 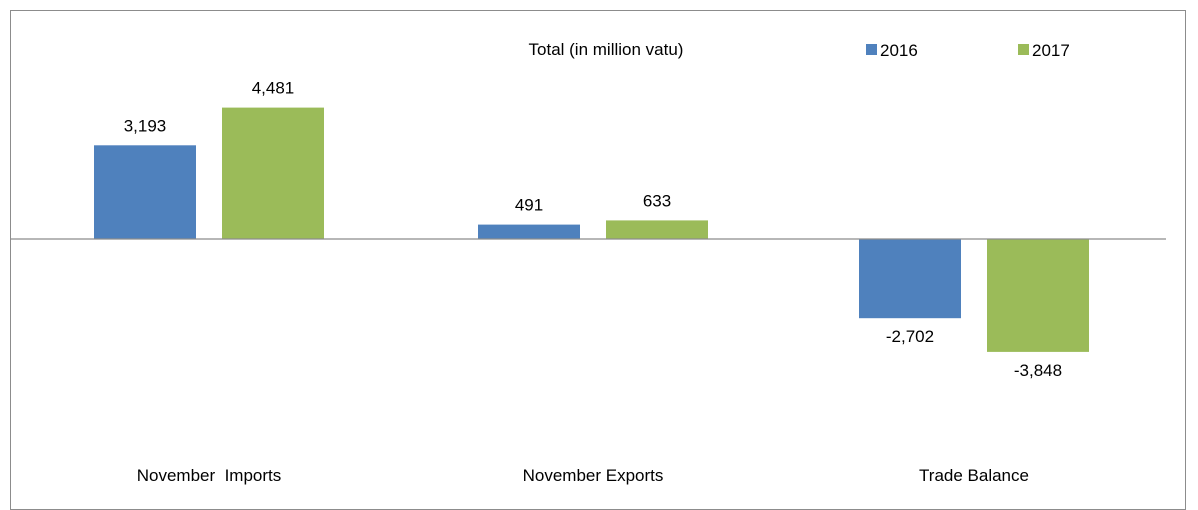 What do you see at coordinates (1038, 370) in the screenshot?
I see `data-label-2017-2: -3,848` at bounding box center [1038, 370].